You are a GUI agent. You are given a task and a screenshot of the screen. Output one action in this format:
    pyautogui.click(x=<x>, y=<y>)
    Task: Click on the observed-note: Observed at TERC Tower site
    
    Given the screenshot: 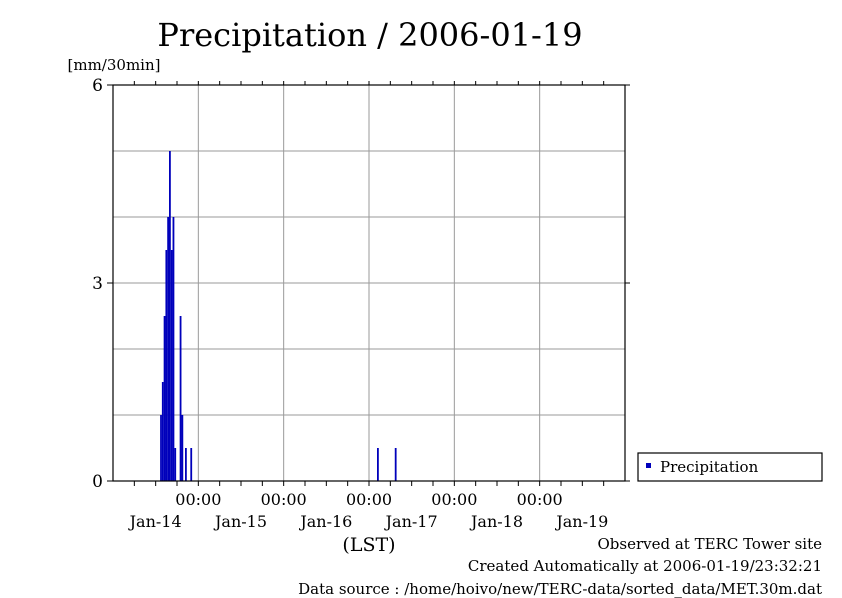 What is the action you would take?
    pyautogui.click(x=709, y=544)
    